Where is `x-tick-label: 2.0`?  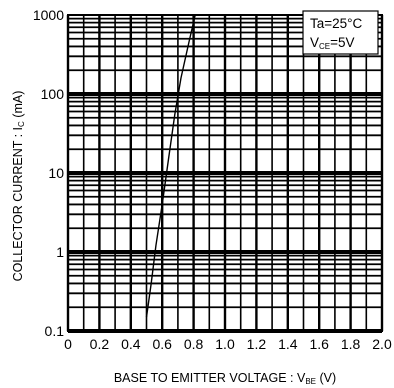 x-tick-label: 2.0 is located at coordinates (382, 344).